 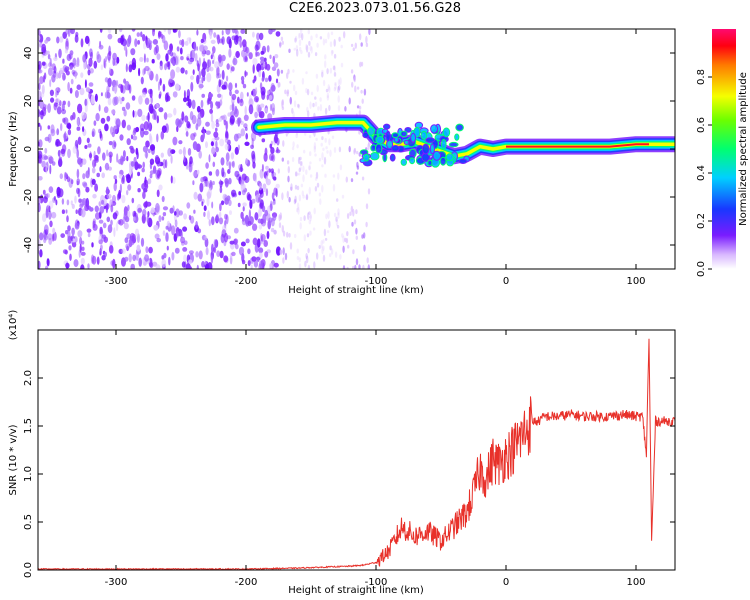 I want to click on page-title: C2E6.2023.073.01.56.G28, so click(x=375, y=8).